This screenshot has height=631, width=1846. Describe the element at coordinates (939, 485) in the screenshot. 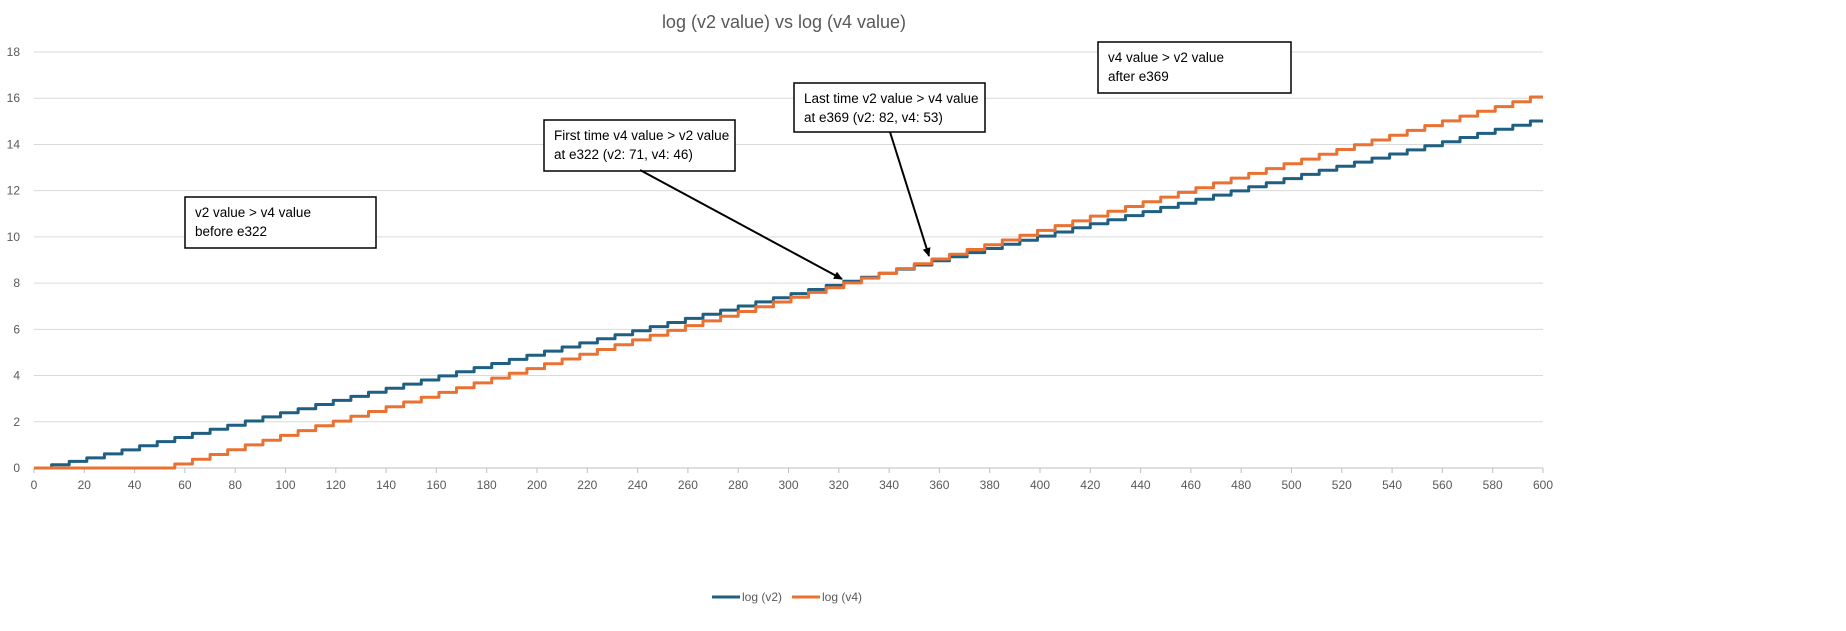

I see `x-tick-label: 360` at that location.